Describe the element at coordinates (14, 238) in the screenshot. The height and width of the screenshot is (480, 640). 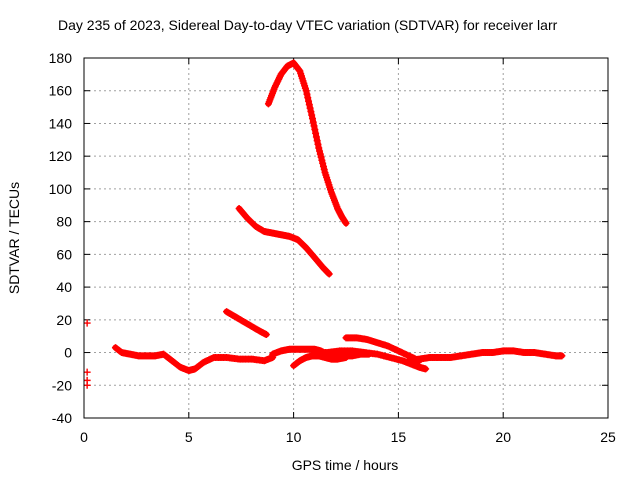
I see `y-axis-label: SDTVAR / TECUs` at that location.